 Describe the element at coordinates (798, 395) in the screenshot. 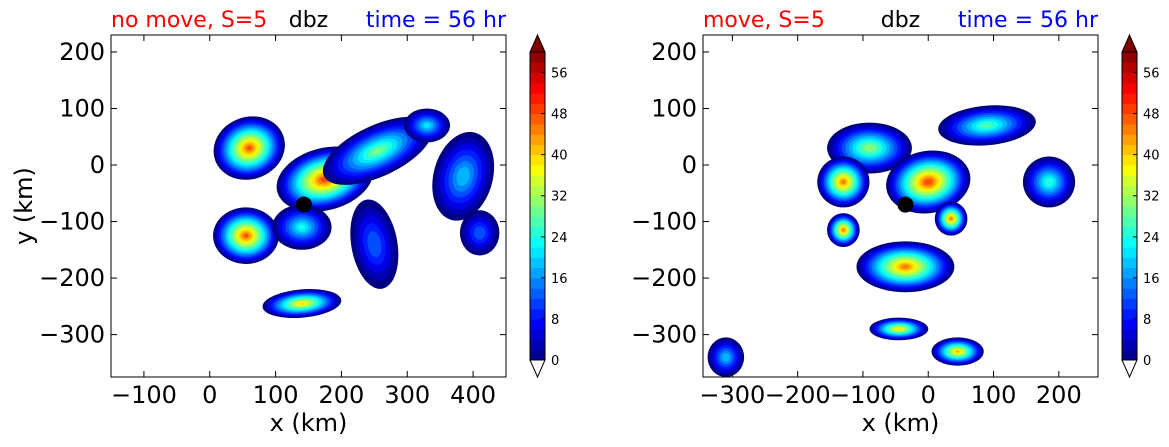

I see `x-tick-label: −200` at that location.